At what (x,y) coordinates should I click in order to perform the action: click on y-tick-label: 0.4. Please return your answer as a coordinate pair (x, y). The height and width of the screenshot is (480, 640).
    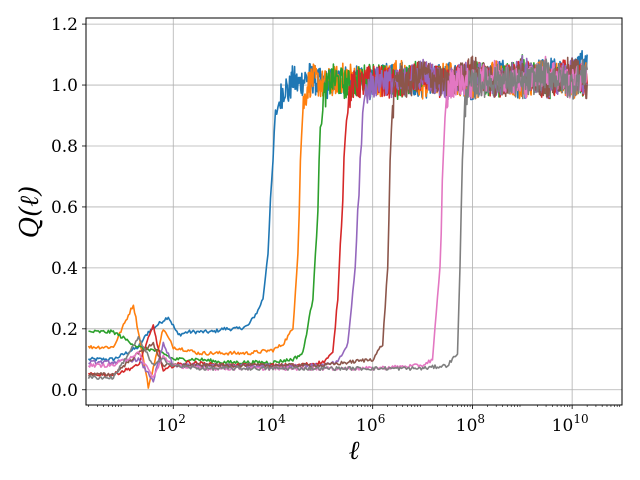
    Looking at the image, I should click on (64, 269).